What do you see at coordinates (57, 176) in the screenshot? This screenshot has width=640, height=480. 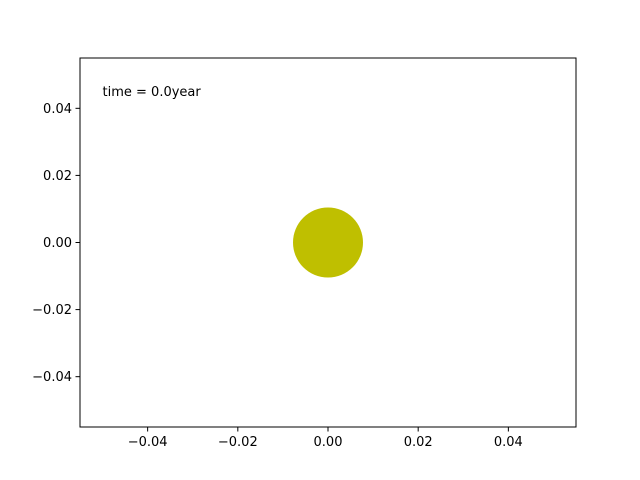 I see `y-tick-label: 0.02` at bounding box center [57, 176].